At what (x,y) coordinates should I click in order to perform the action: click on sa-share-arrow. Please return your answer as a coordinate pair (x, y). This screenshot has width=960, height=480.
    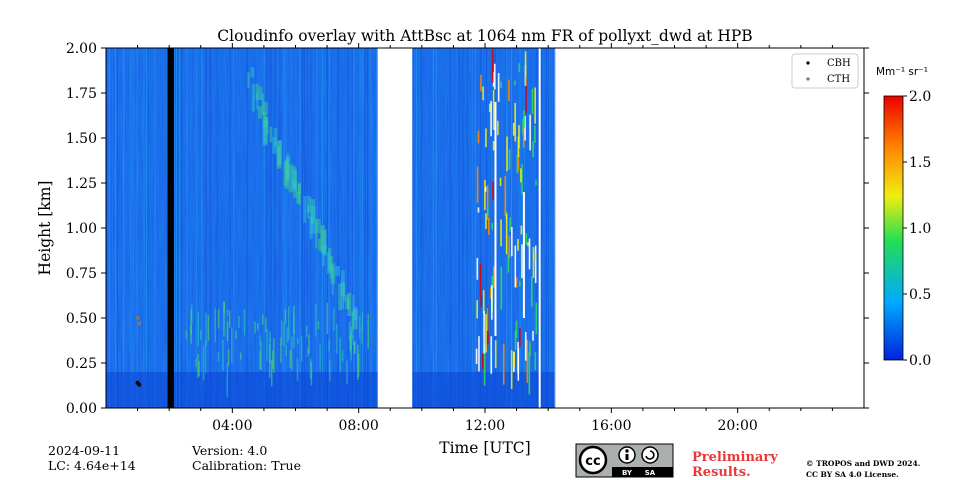
    Looking at the image, I should click on (650, 455).